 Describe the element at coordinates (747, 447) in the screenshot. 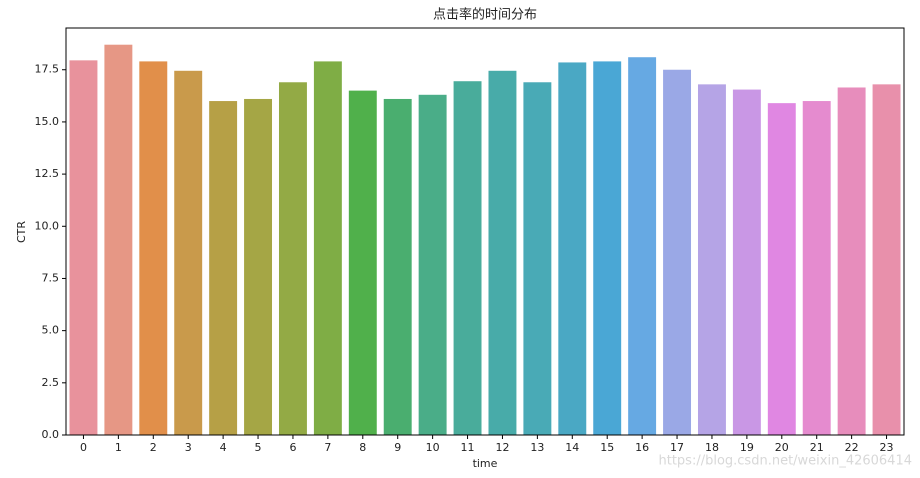

I see `x-tick-label: 19` at that location.